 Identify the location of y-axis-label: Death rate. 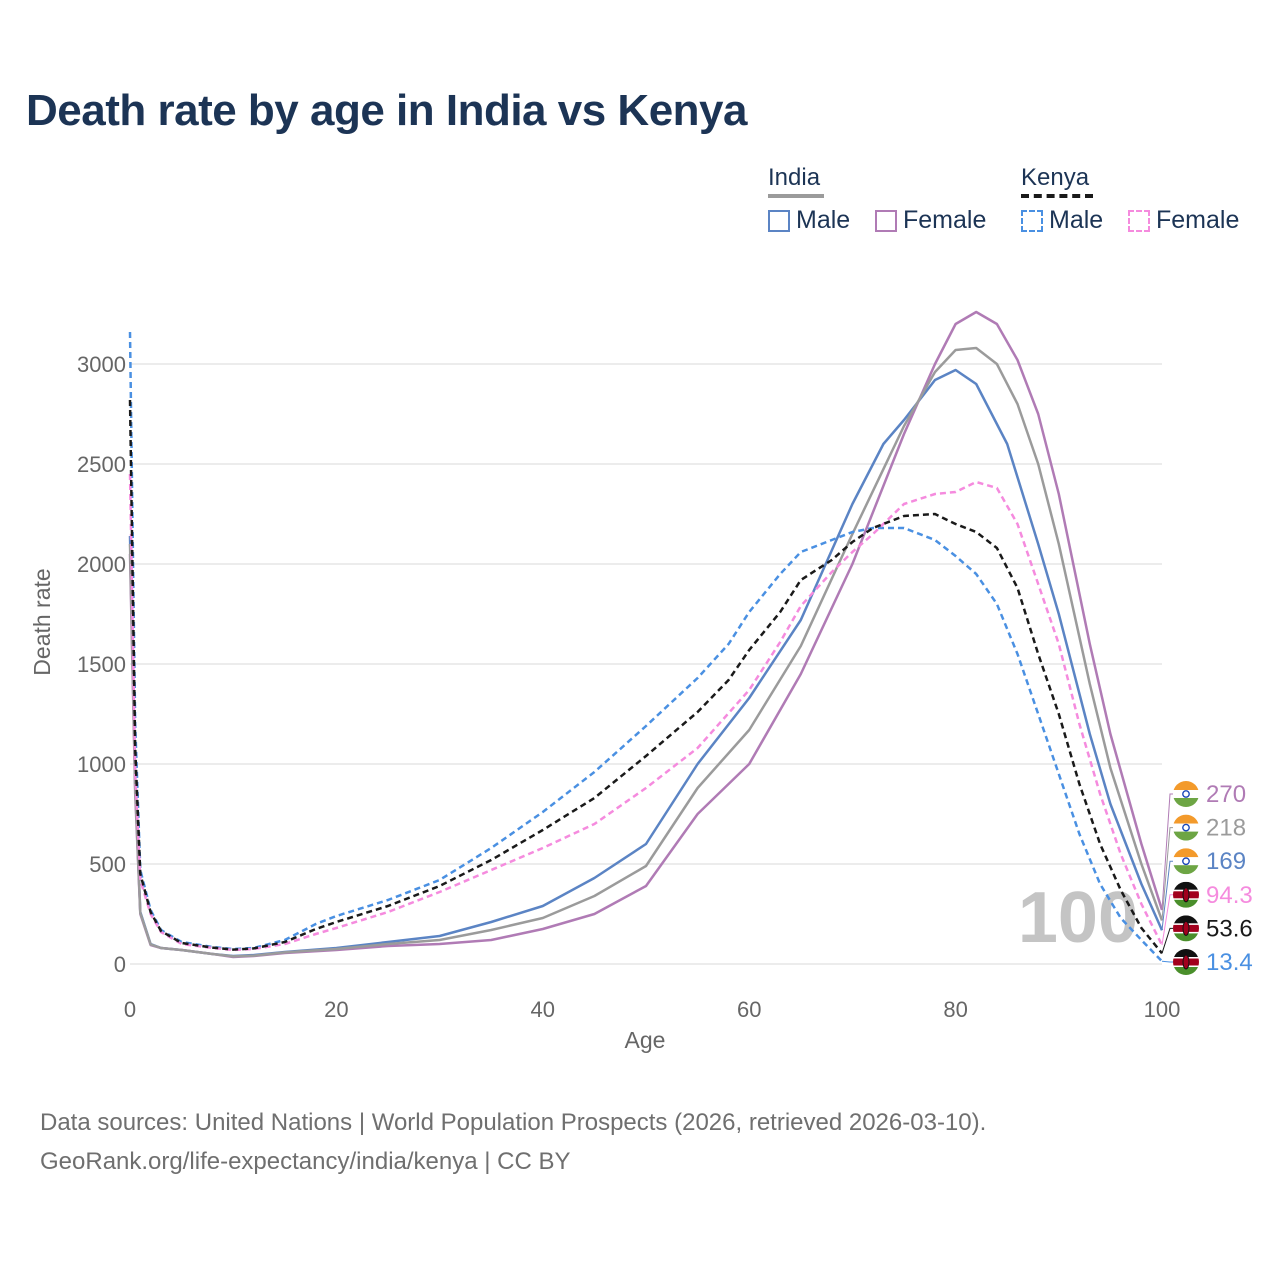
(42, 621).